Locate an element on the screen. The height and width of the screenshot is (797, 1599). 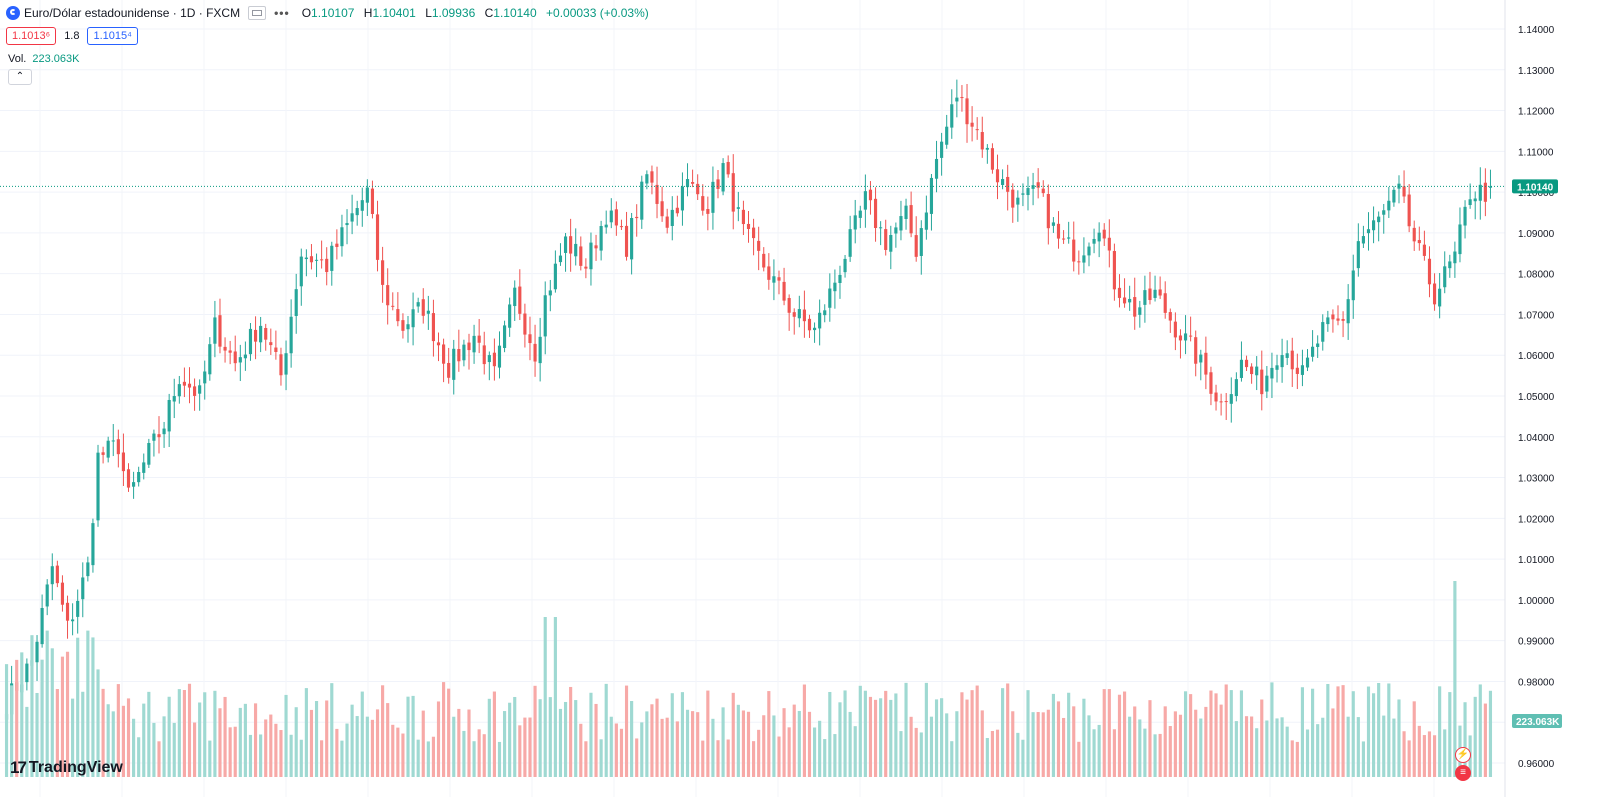
more-options-icon: ••• is located at coordinates (282, 13).